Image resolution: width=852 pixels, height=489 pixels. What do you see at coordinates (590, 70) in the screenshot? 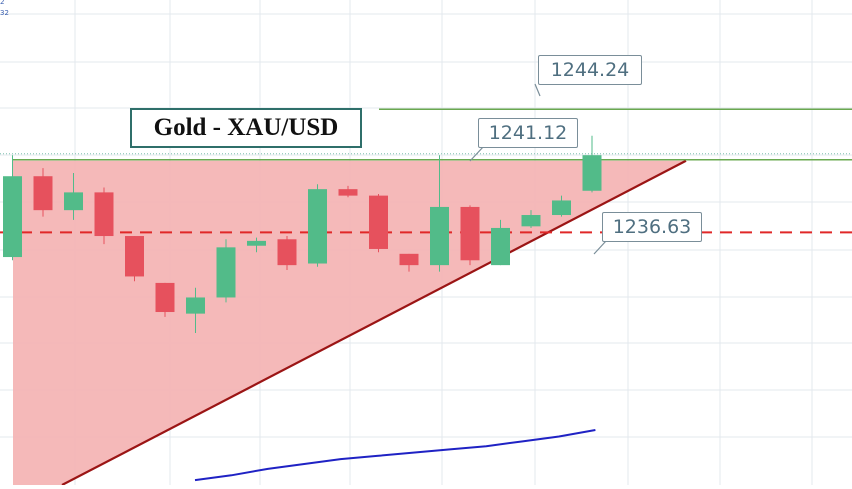
I see `level-label-resistance-upper: 1244.24` at bounding box center [590, 70].